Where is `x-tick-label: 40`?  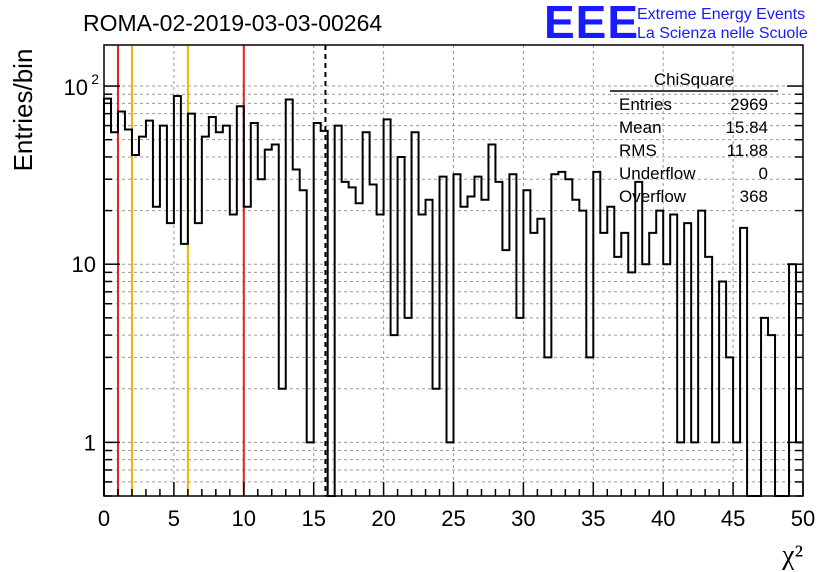 x-tick-label: 40 is located at coordinates (663, 518).